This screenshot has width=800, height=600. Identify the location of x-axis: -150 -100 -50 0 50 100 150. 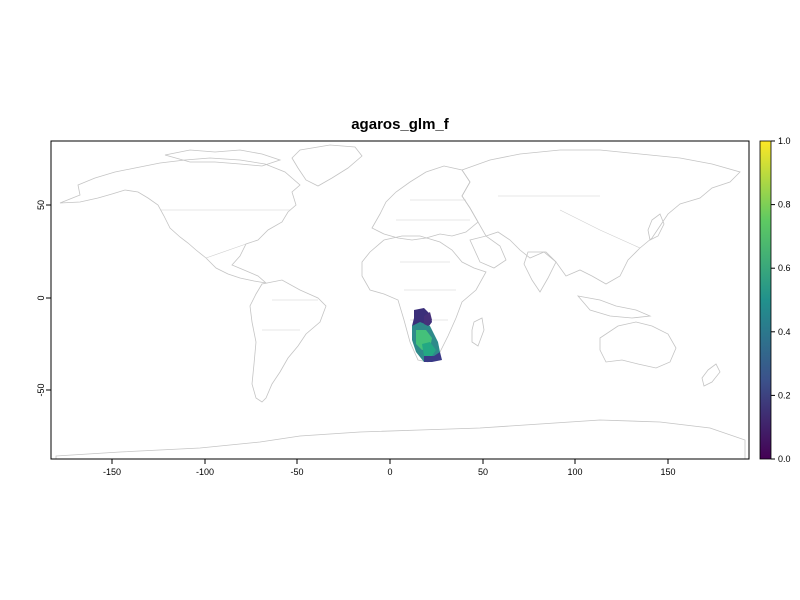
(389, 468).